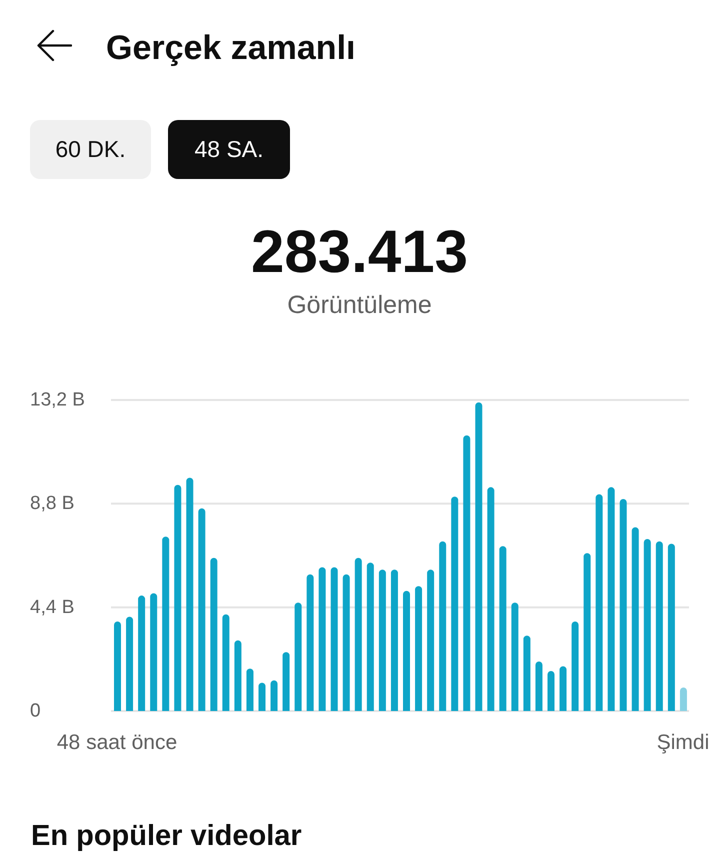  Describe the element at coordinates (57, 400) in the screenshot. I see `y-tick-label: 13,2 B` at that location.